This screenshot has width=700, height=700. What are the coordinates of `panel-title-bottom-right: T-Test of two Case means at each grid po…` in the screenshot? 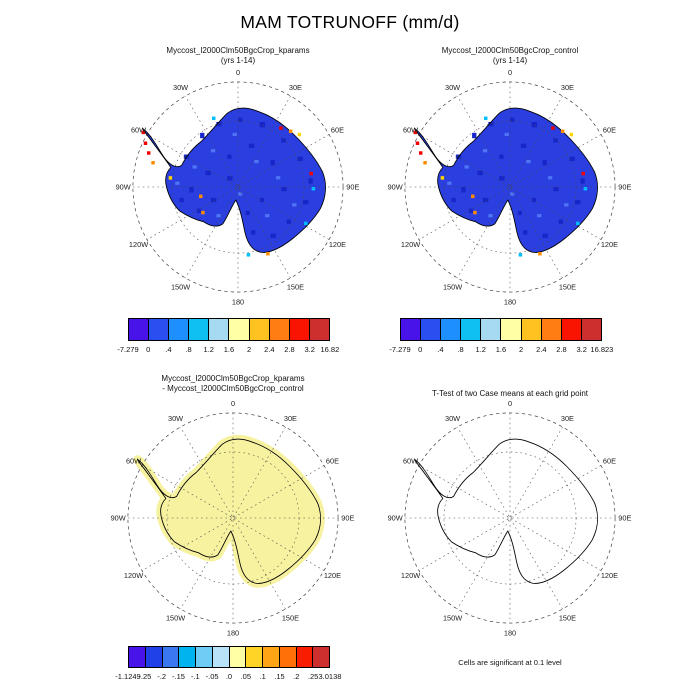 It's located at (510, 393).